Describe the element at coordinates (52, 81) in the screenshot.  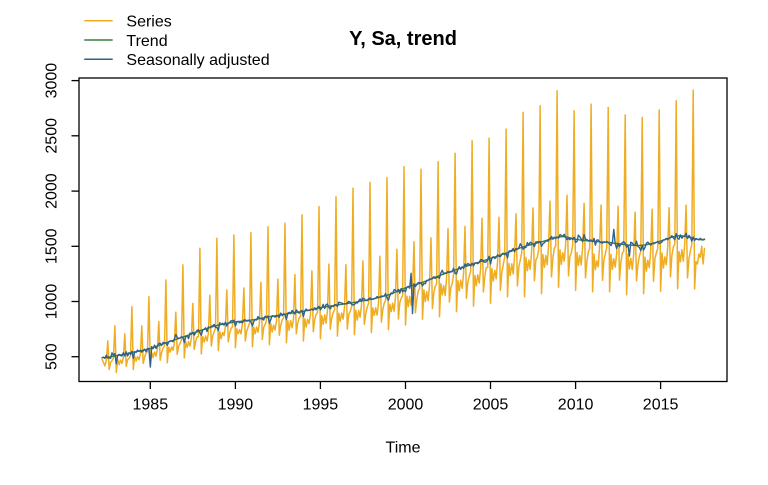
I see `svg-text: 3000` at that location.